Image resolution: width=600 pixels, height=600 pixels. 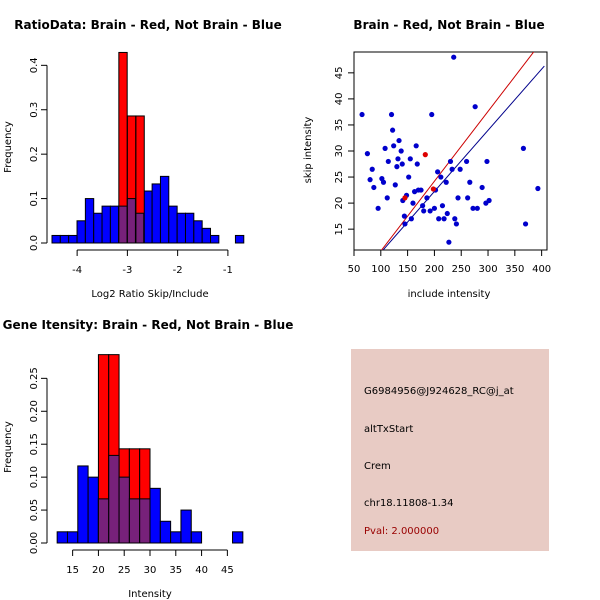 What do you see at coordinates (34, 510) in the screenshot?
I see `y-tick-label: 0.05` at bounding box center [34, 510].